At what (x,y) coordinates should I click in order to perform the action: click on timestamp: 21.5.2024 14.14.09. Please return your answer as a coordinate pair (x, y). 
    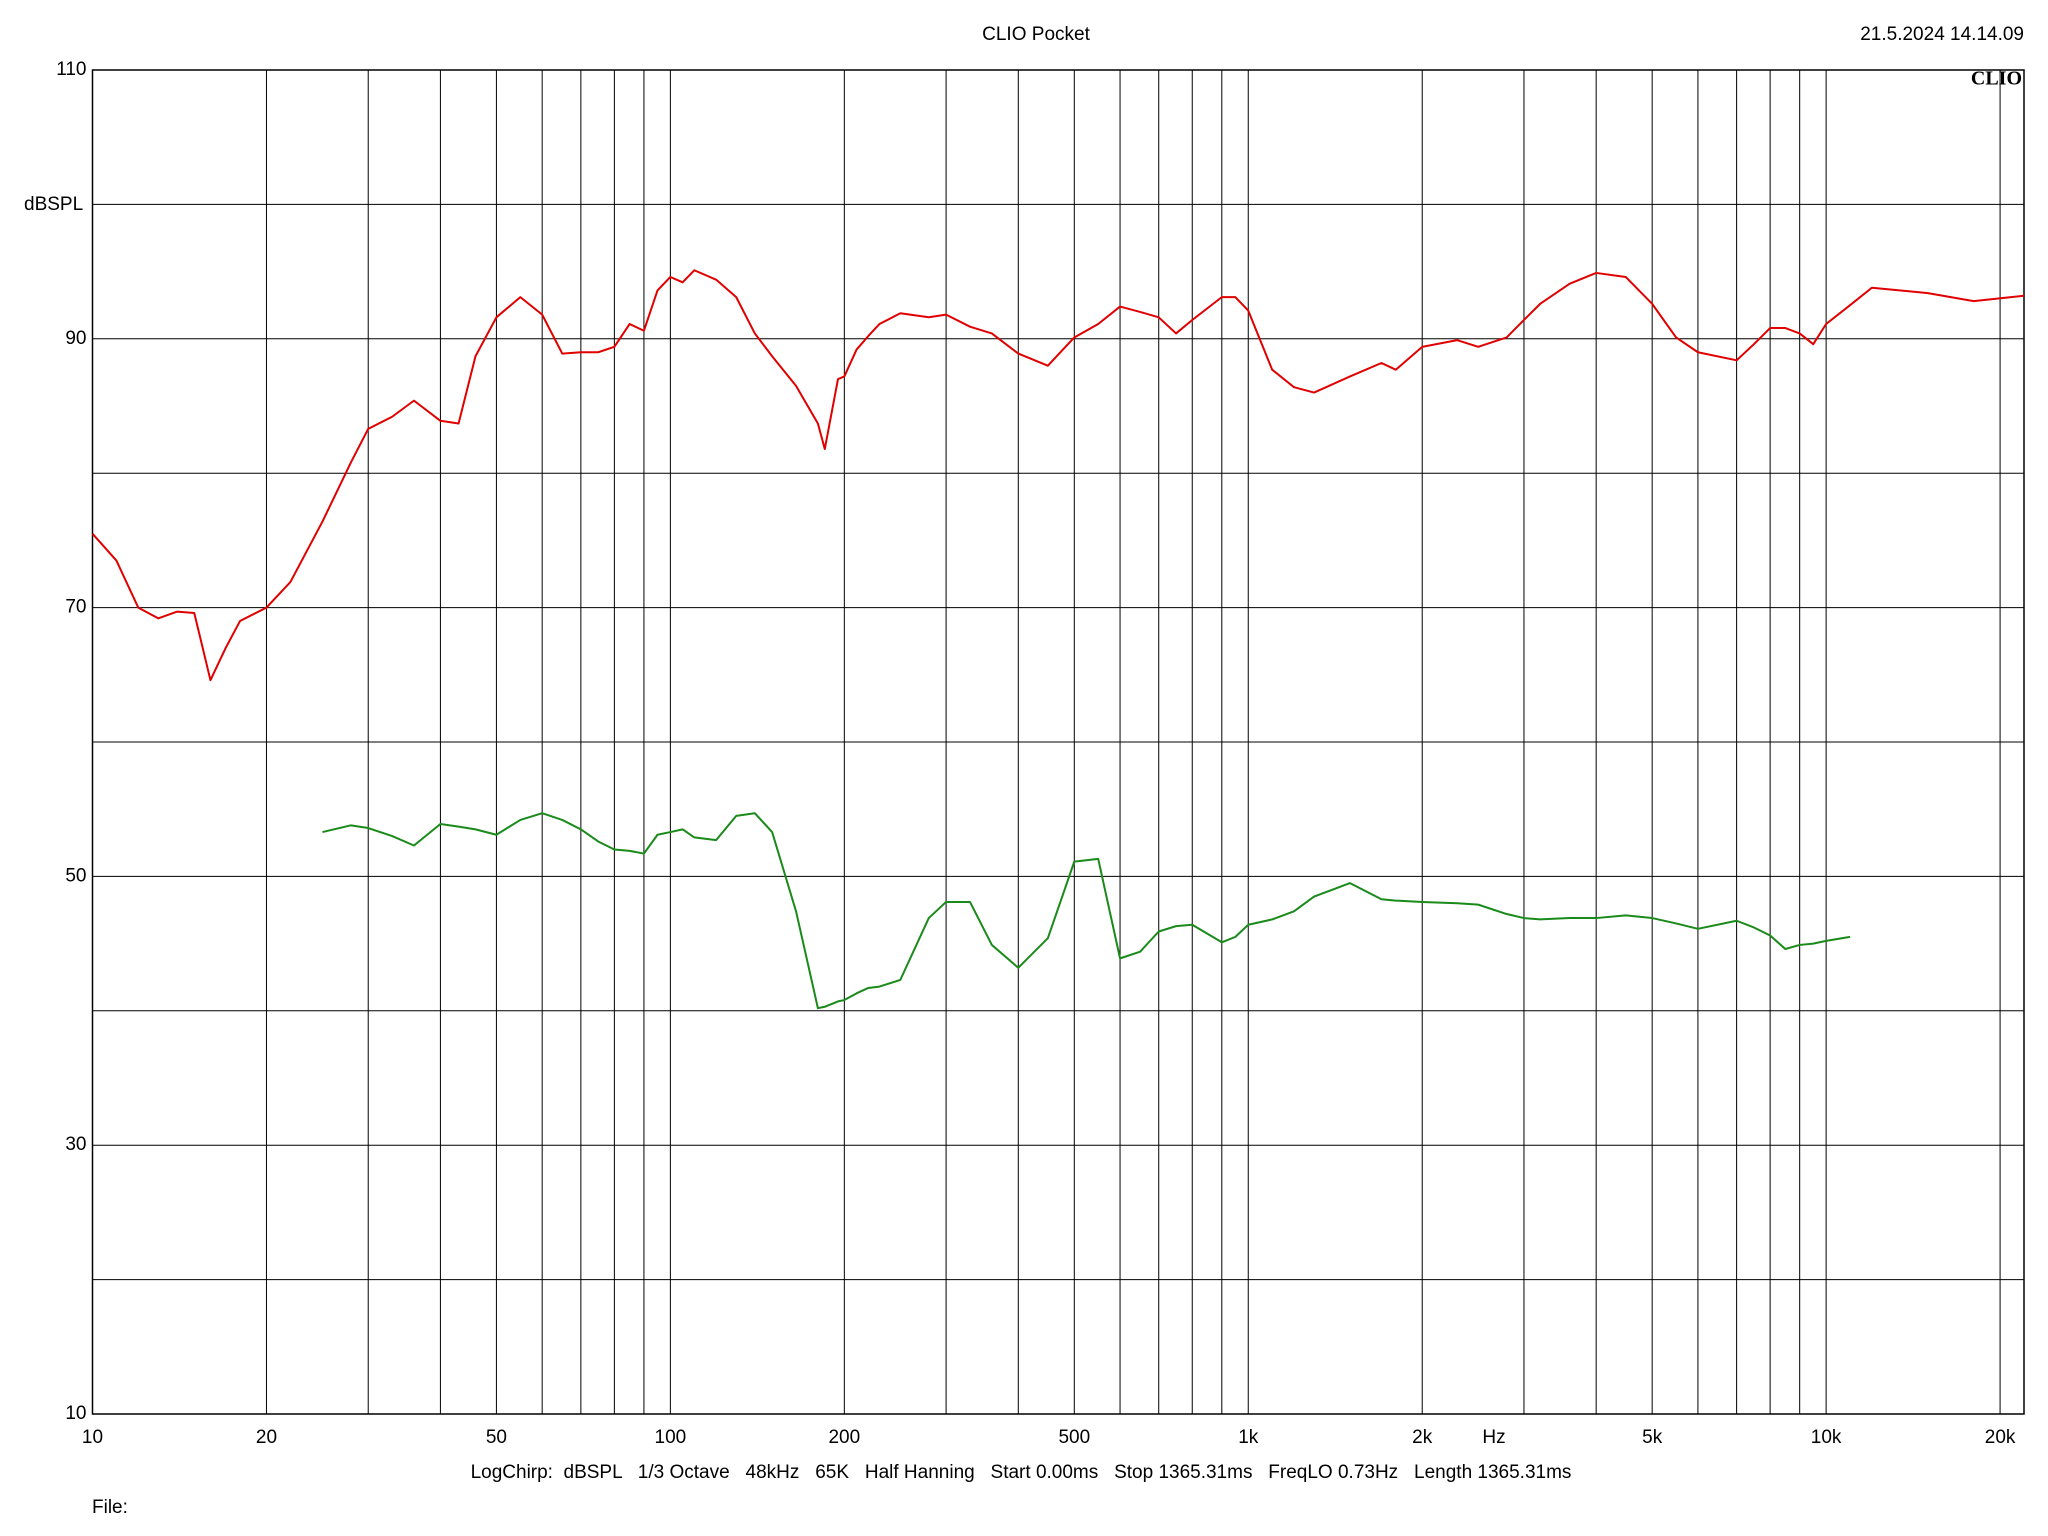
    Looking at the image, I should click on (1942, 34).